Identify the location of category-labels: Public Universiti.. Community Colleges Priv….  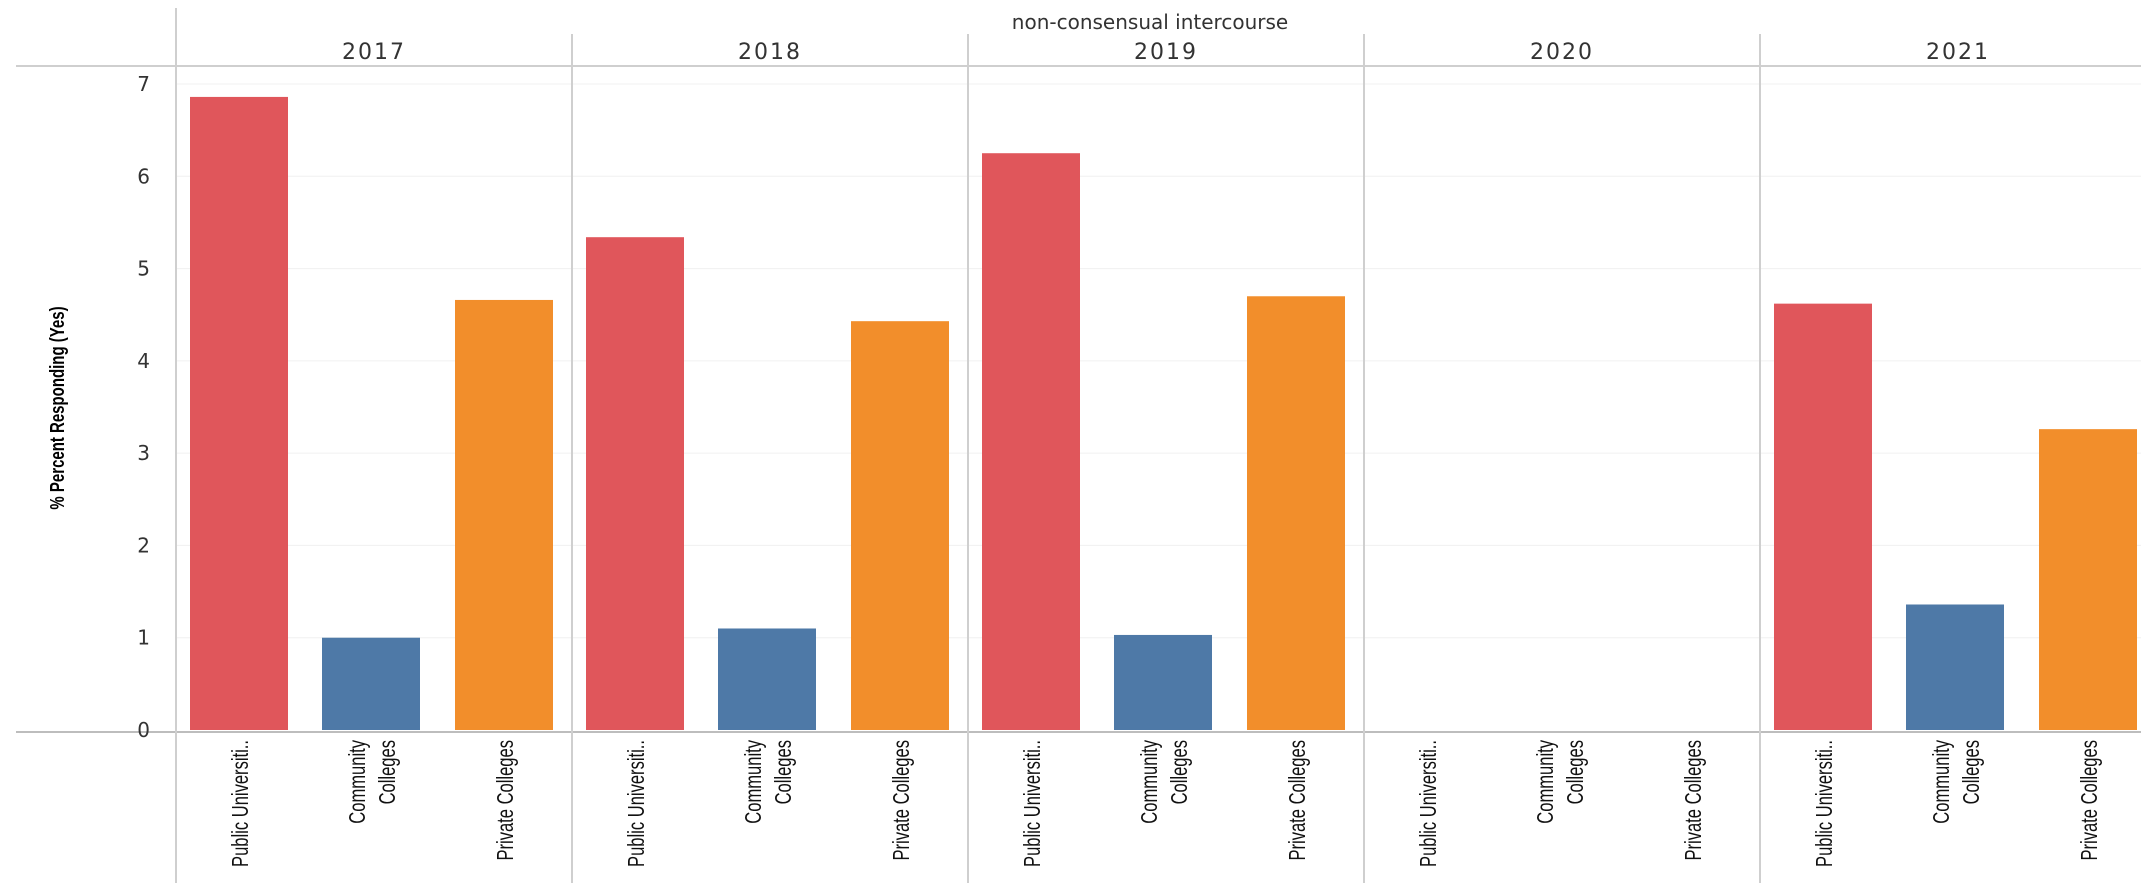
(1165, 803).